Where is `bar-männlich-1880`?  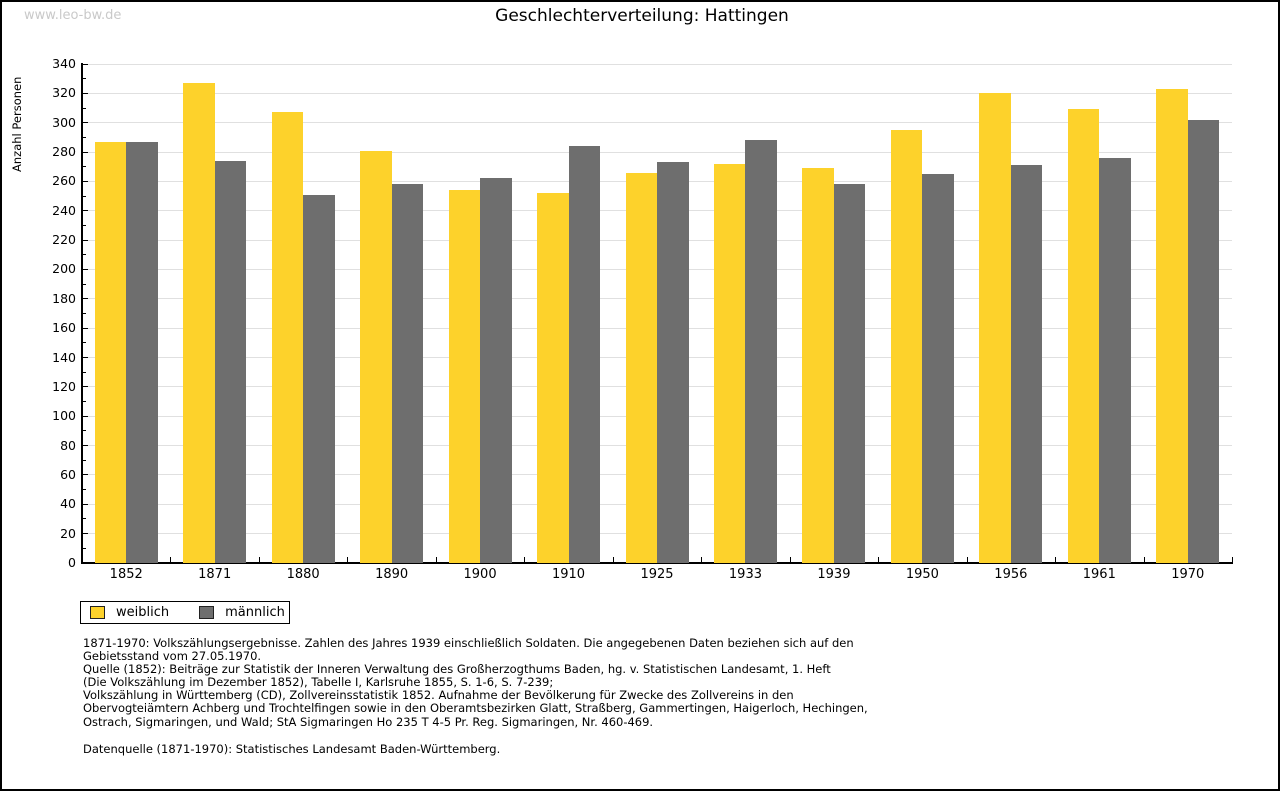 bar-männlich-1880 is located at coordinates (319, 378).